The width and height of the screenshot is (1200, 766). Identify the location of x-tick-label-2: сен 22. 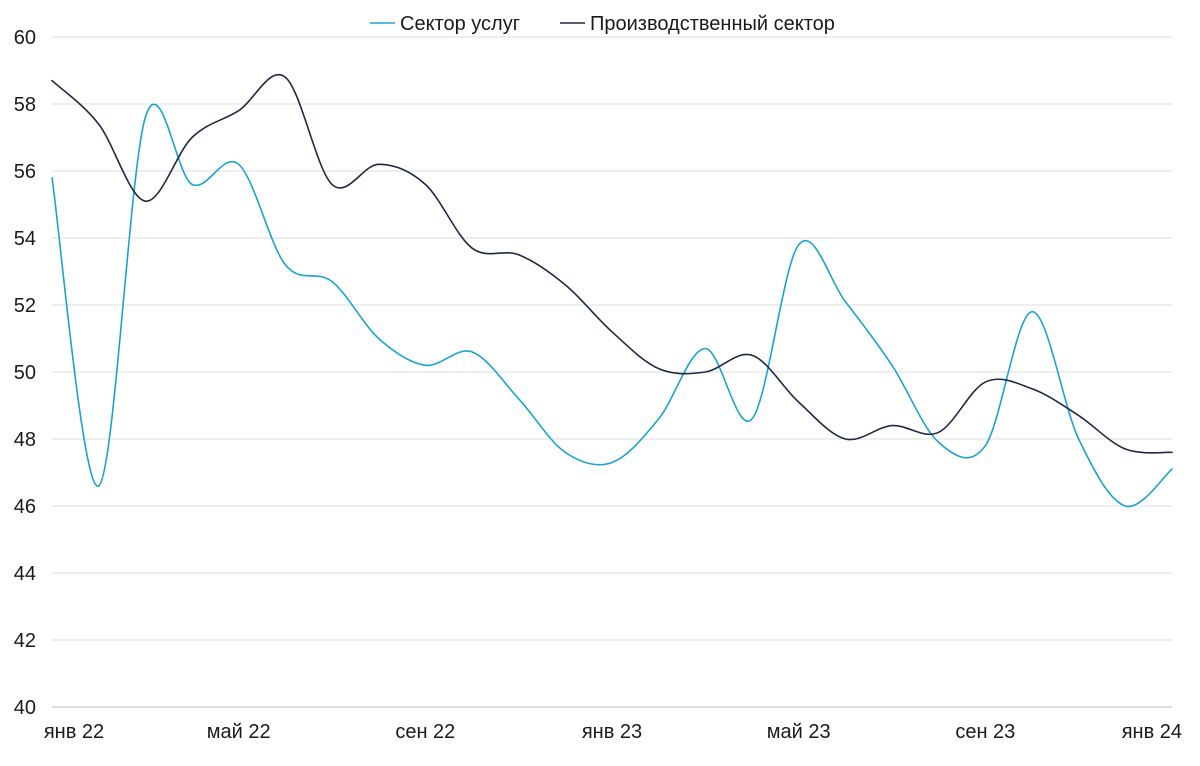
(425, 732).